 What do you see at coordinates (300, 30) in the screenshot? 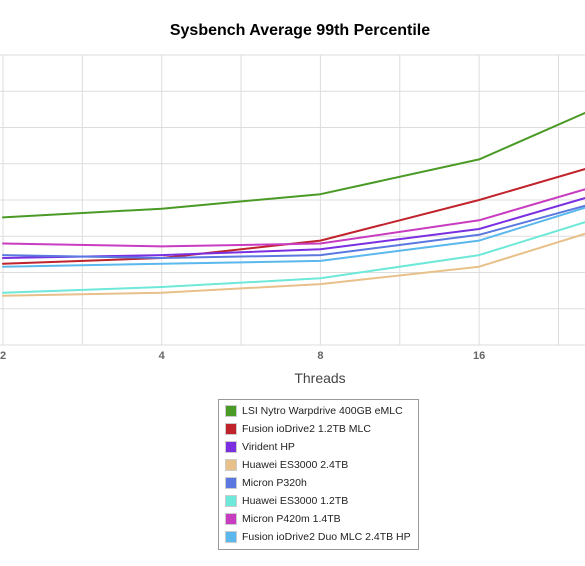
I see `chart-title: Sysbench Average 99th Percentile` at bounding box center [300, 30].